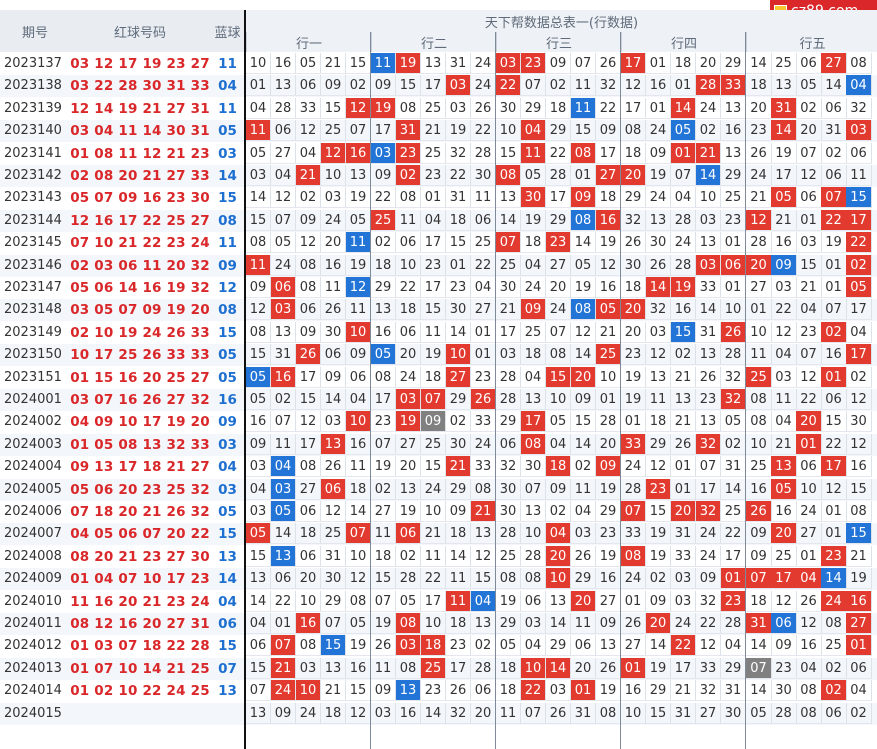 The height and width of the screenshot is (749, 877). Describe the element at coordinates (834, 467) in the screenshot. I see `highlighted-number-cell: 17` at that location.